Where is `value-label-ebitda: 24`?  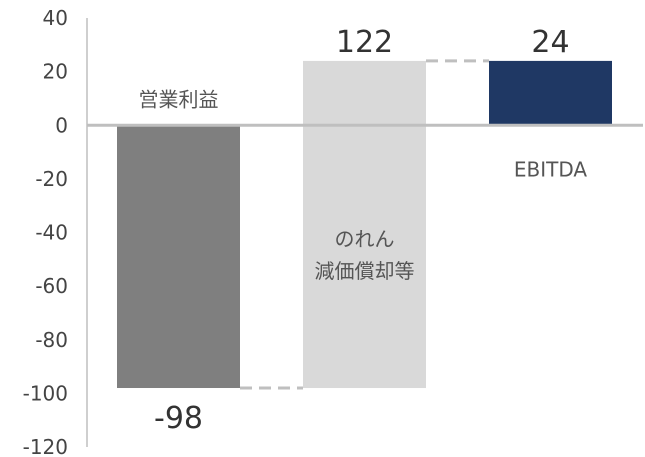 value-label-ebitda: 24 is located at coordinates (550, 42).